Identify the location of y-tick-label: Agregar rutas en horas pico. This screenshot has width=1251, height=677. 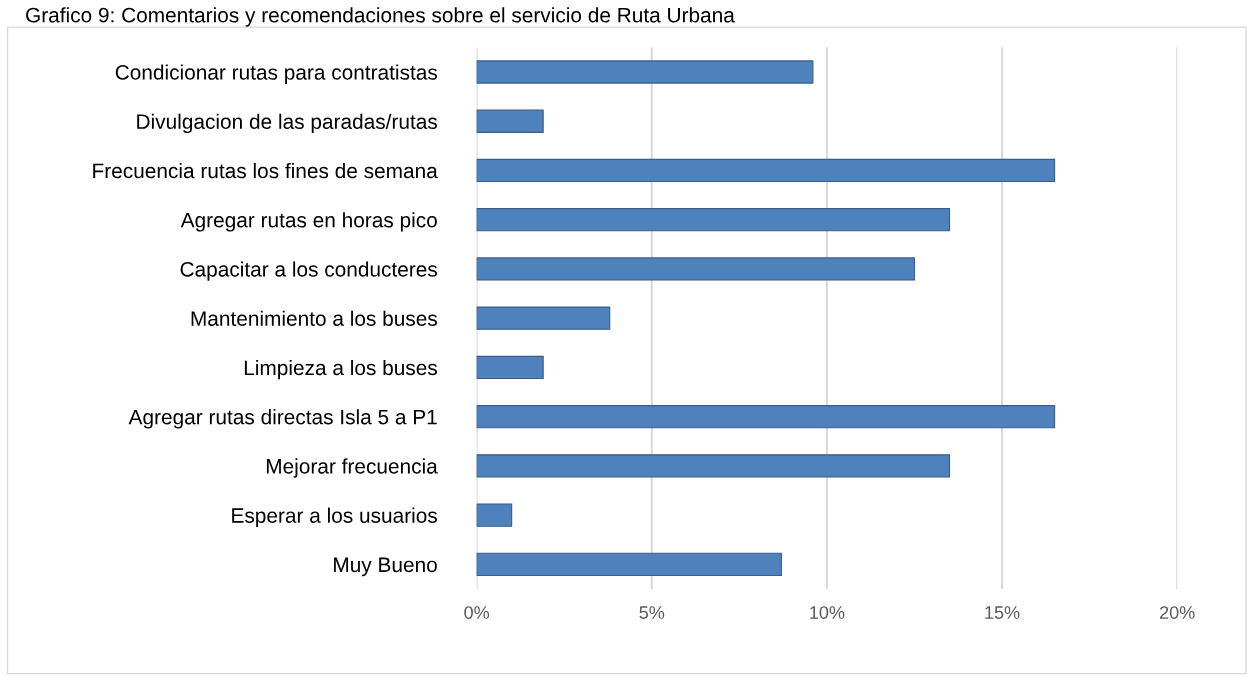
(308, 222).